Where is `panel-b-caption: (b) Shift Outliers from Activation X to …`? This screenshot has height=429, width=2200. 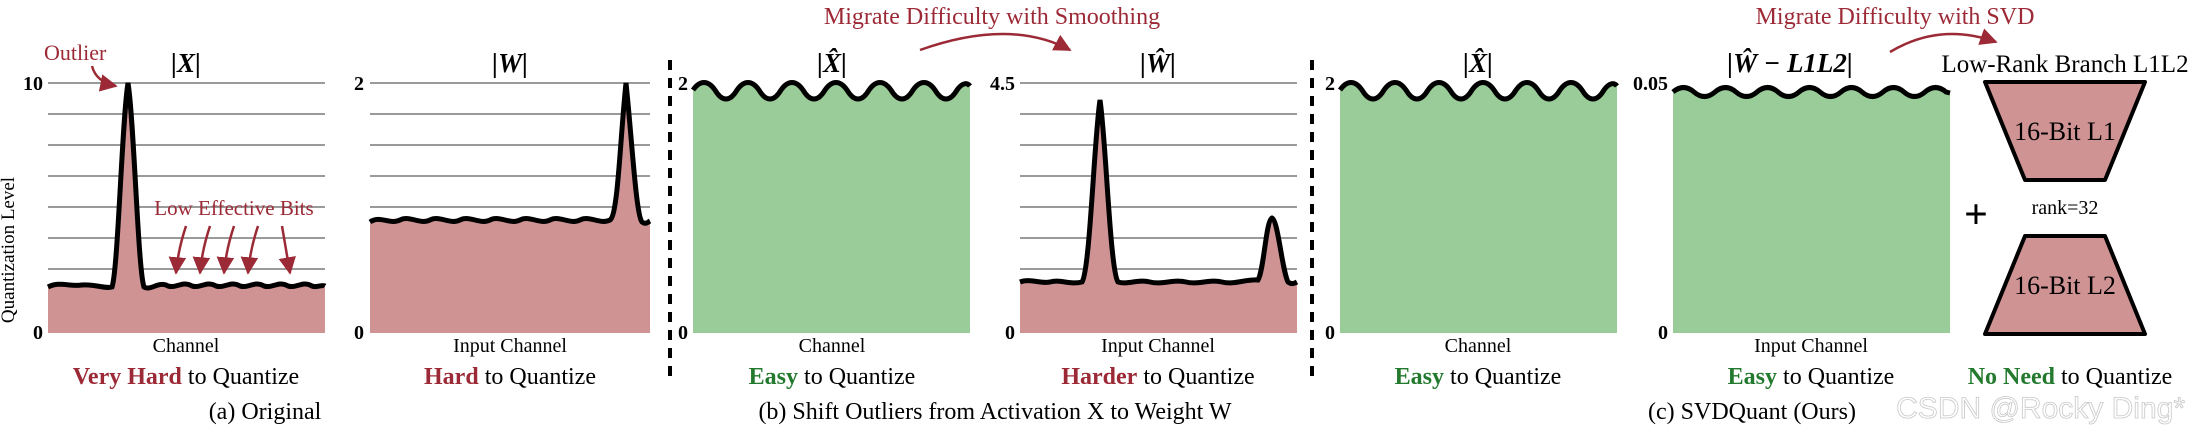 panel-b-caption: (b) Shift Outliers from Activation X to … is located at coordinates (994, 412).